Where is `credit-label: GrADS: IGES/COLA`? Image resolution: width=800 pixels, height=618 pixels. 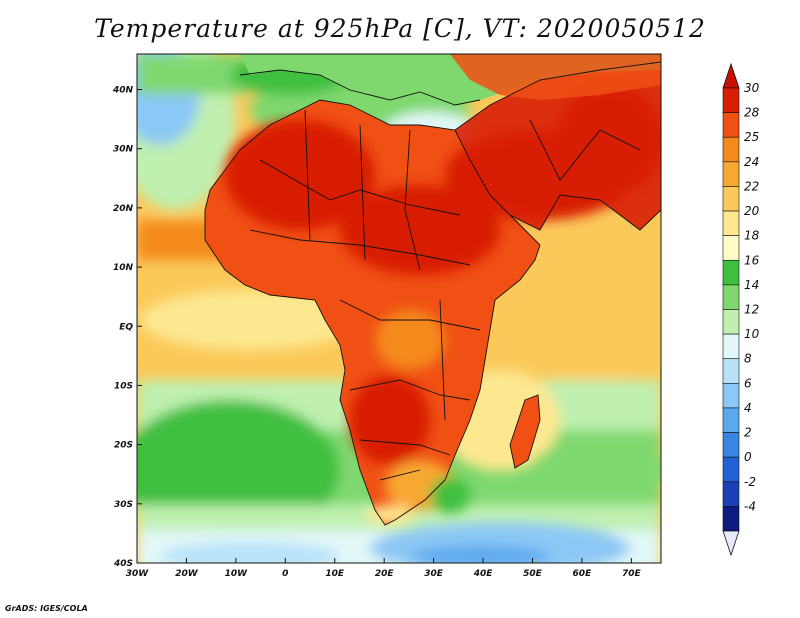
credit-label: GrADS: IGES/COLA is located at coordinates (46, 608).